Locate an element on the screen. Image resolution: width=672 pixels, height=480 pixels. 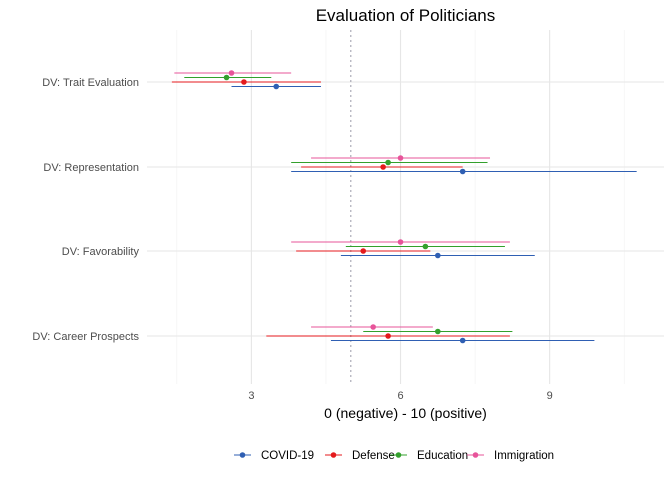
legend-label: Education is located at coordinates (442, 456).